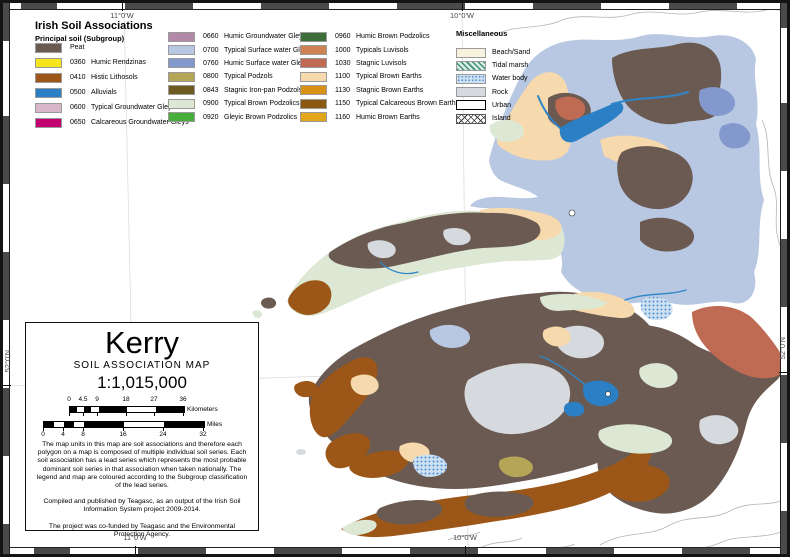 This screenshot has height=557, width=790. What do you see at coordinates (471, 52) in the screenshot?
I see `beach-swatch` at bounding box center [471, 52].